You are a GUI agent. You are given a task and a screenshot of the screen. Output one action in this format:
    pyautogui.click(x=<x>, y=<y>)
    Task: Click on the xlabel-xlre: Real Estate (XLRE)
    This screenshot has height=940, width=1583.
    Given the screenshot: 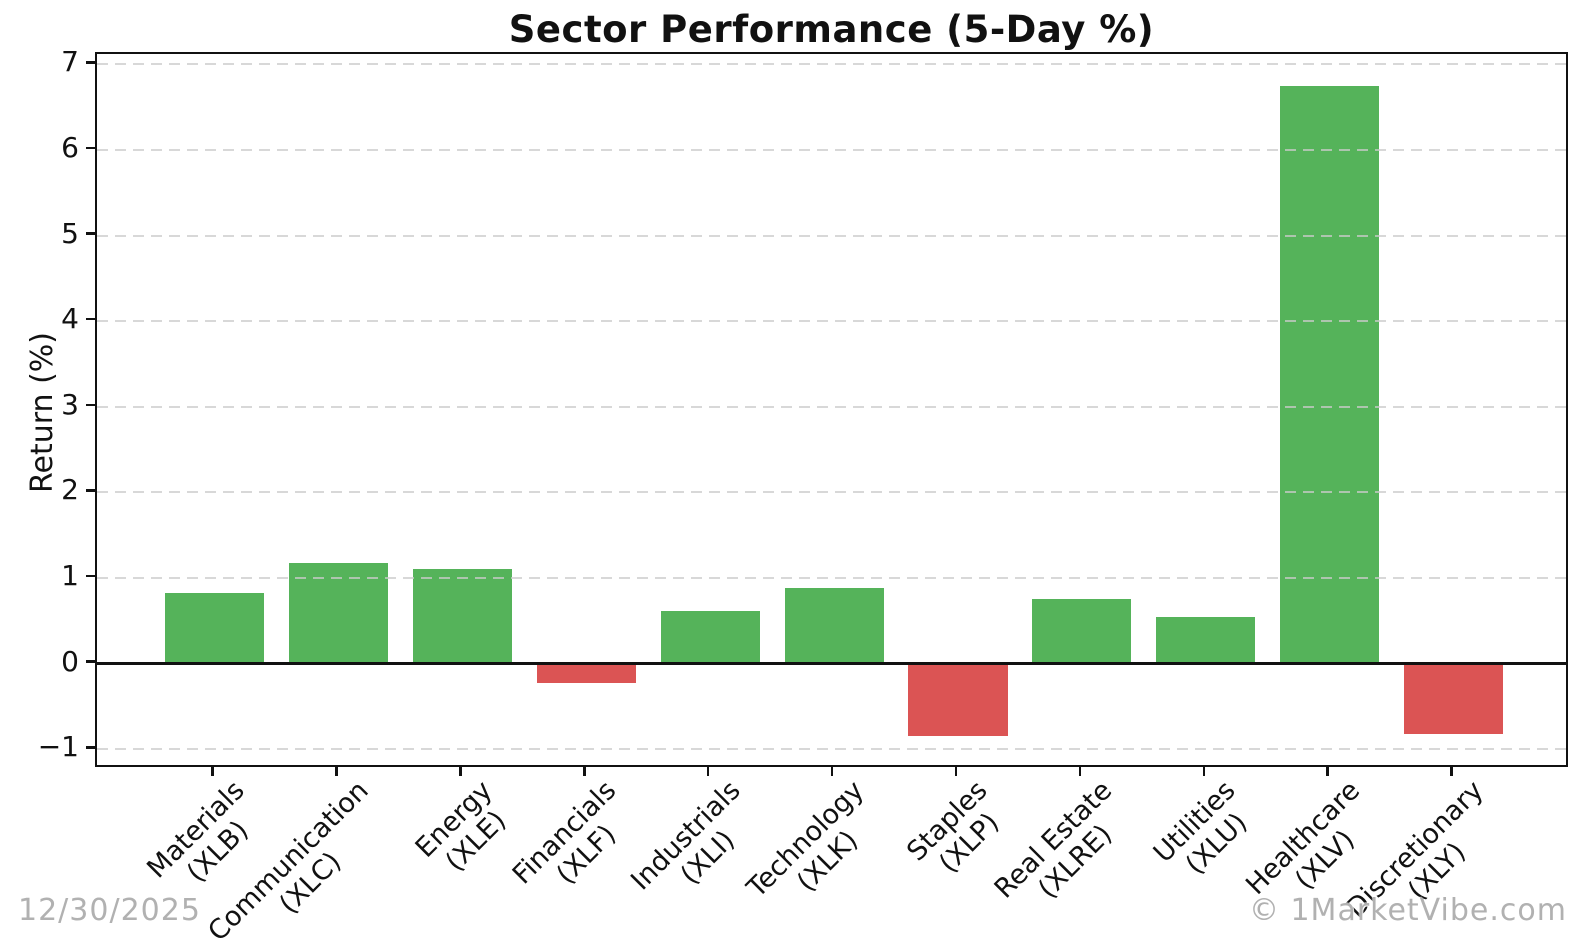 What is the action you would take?
    pyautogui.click(x=1064, y=851)
    